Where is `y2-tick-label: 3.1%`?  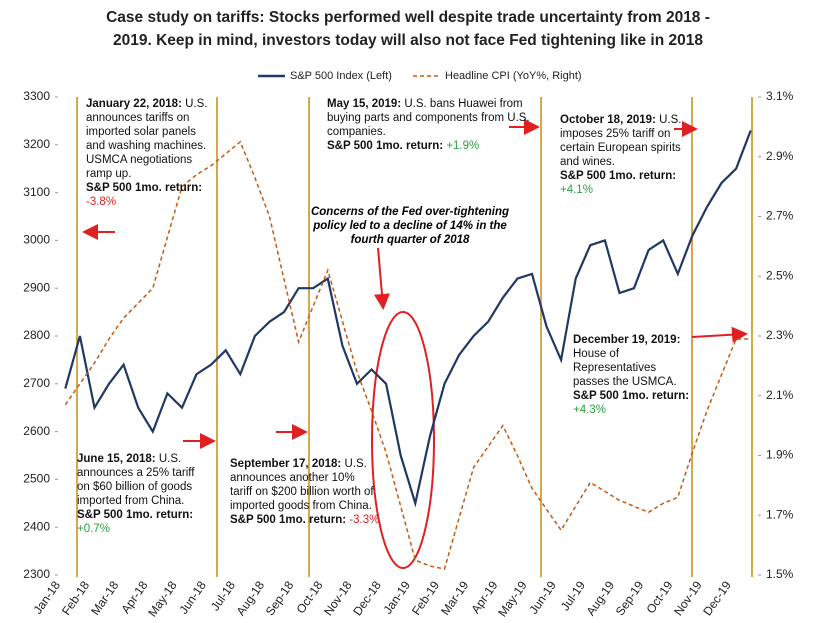
y2-tick-label: 3.1% is located at coordinates (780, 96).